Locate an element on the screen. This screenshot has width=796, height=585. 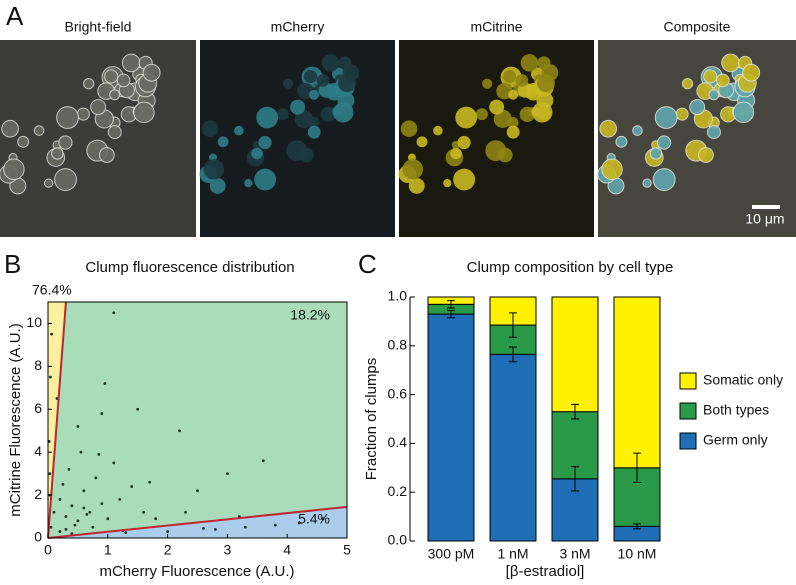
y-tick-label: 0.0 is located at coordinates (398, 540).